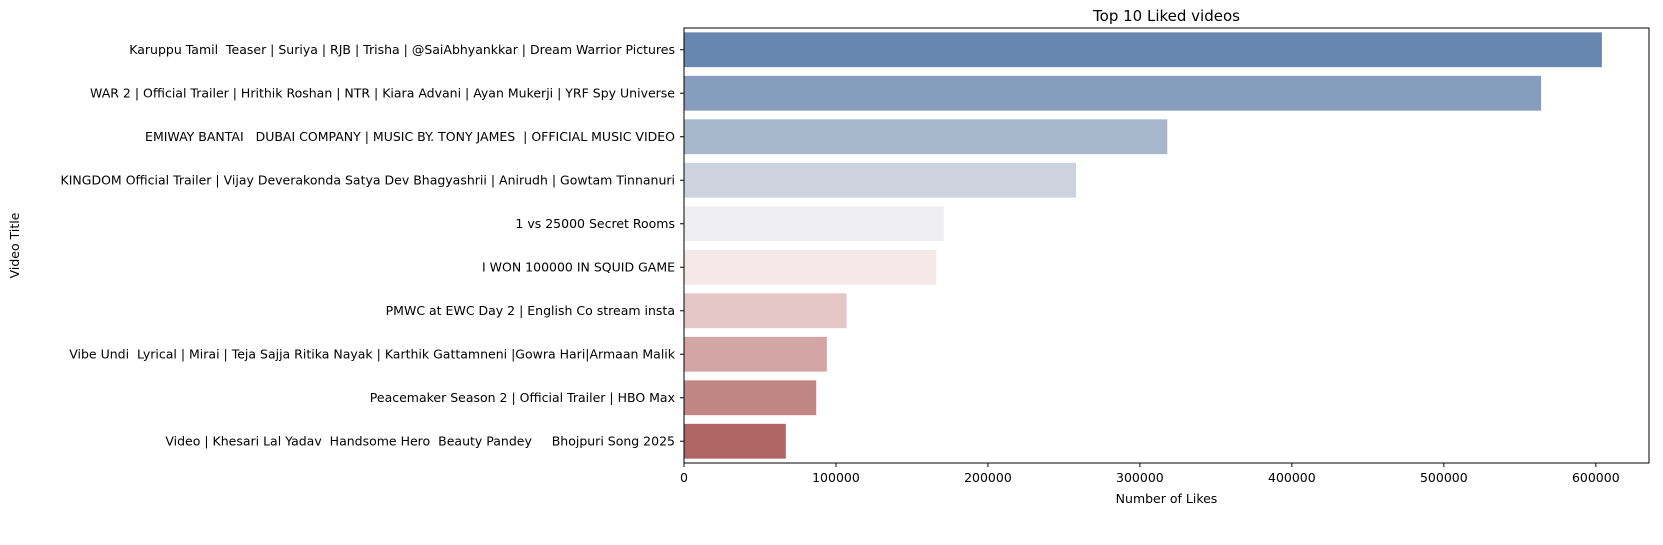 The height and width of the screenshot is (545, 1663). What do you see at coordinates (14, 245) in the screenshot?
I see `y-axis-label: Video Title` at bounding box center [14, 245].